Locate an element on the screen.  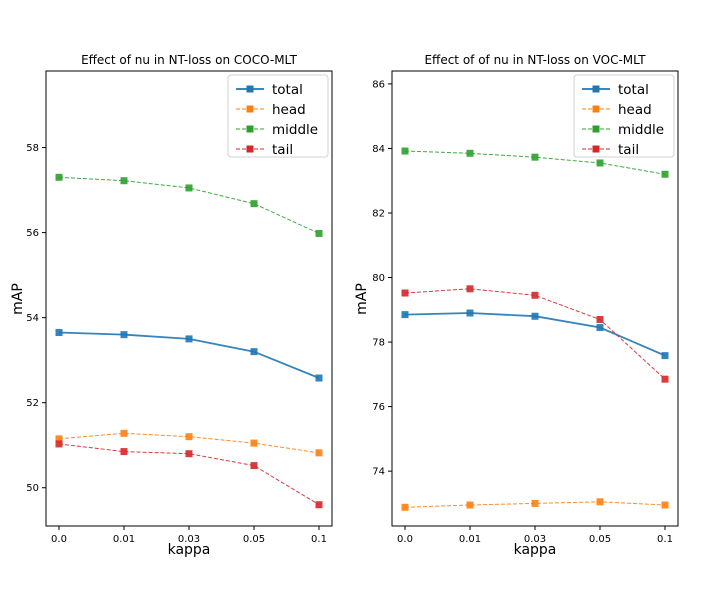
coco-y-tick-label: 54 is located at coordinates (32, 318).